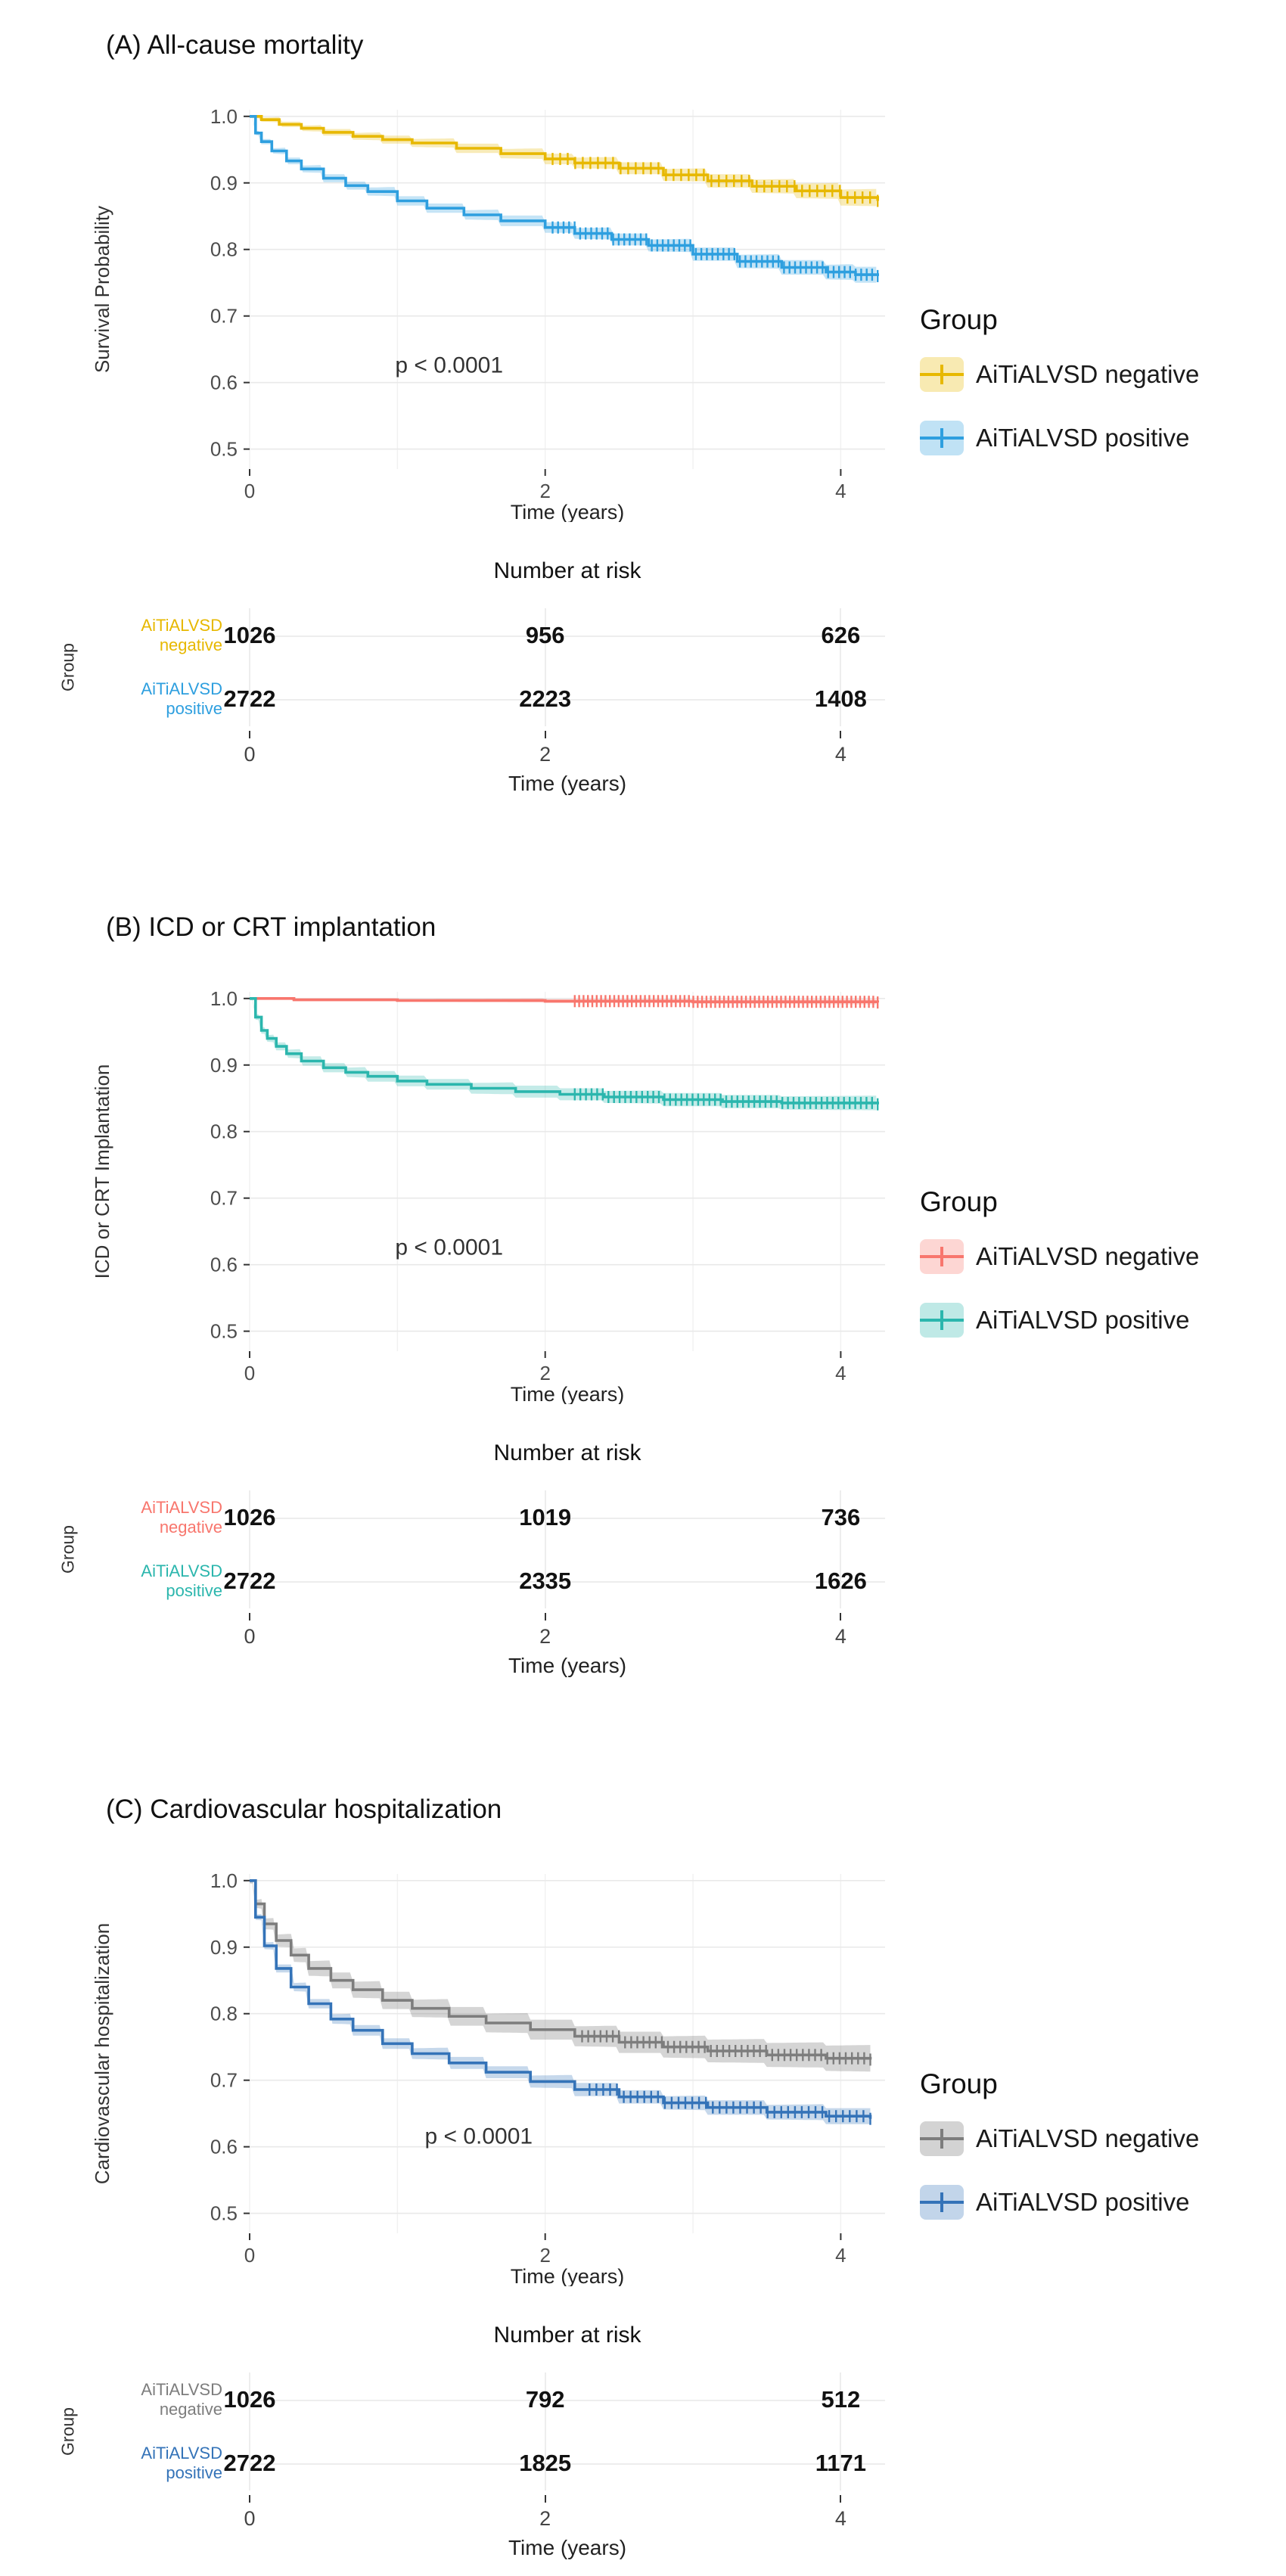 This screenshot has height=2576, width=1286. What do you see at coordinates (224, 1880) in the screenshot?
I see `axis-tick-label: 1.0` at bounding box center [224, 1880].